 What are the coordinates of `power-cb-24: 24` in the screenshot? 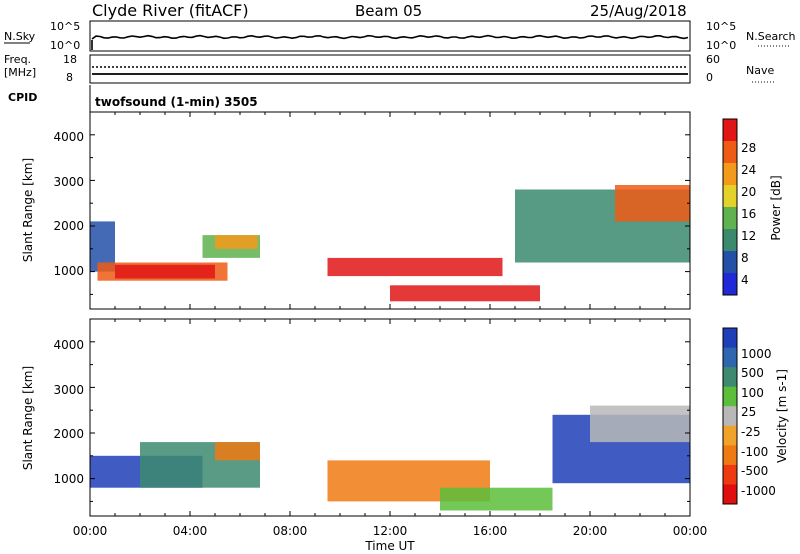 It's located at (748, 170).